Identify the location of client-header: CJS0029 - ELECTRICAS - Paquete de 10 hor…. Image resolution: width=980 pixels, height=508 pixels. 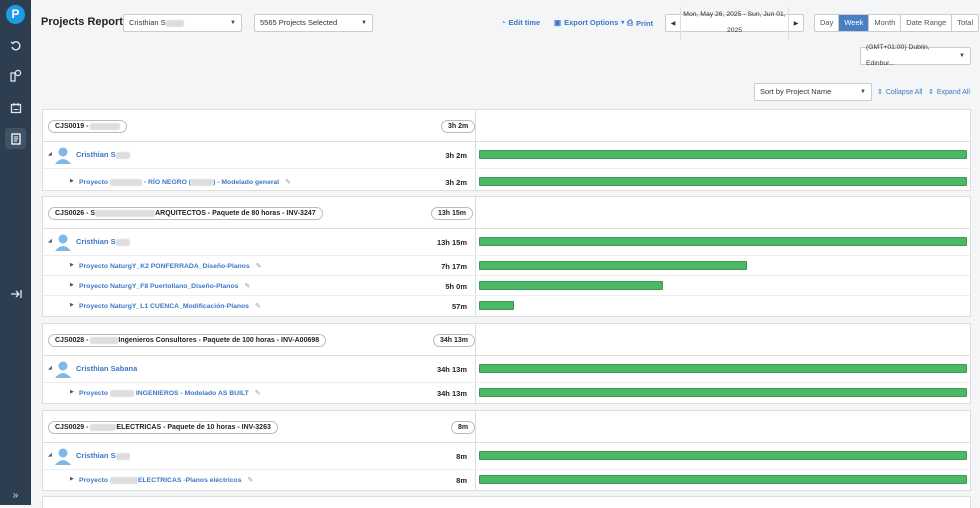
(506, 427).